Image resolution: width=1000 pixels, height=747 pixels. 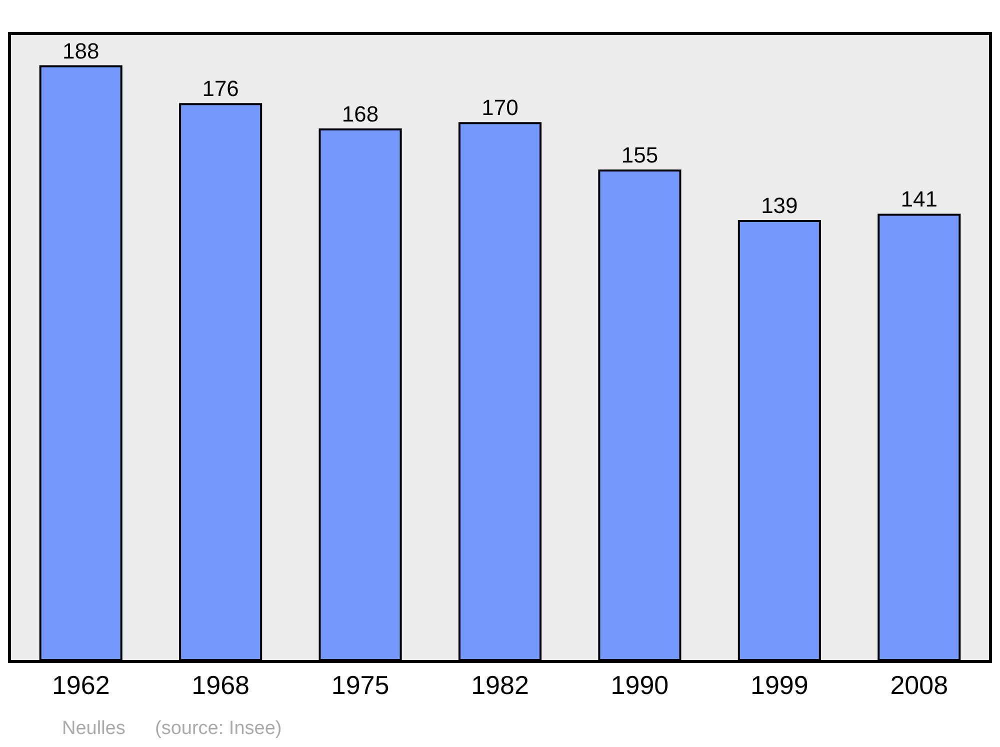 I want to click on x-tick-label: 1962, so click(x=81, y=685).